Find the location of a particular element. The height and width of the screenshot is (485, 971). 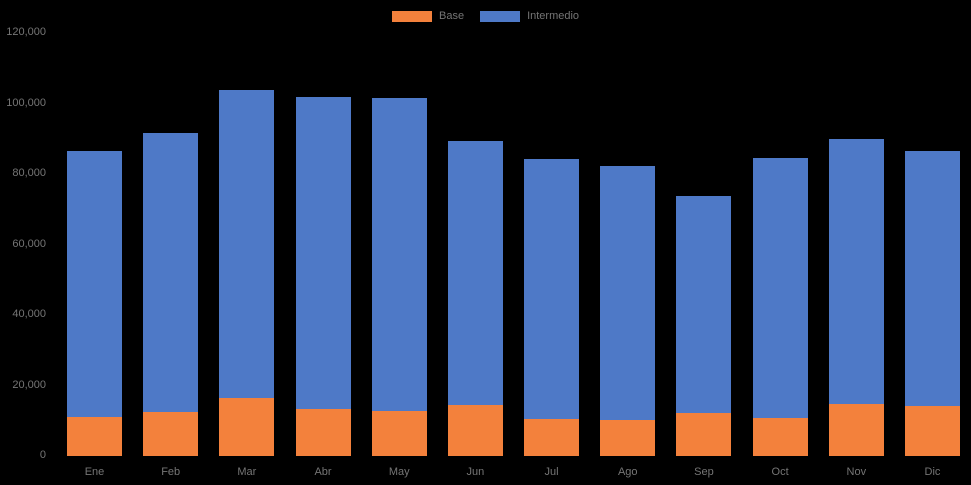

bar-group-dic is located at coordinates (932, 303).